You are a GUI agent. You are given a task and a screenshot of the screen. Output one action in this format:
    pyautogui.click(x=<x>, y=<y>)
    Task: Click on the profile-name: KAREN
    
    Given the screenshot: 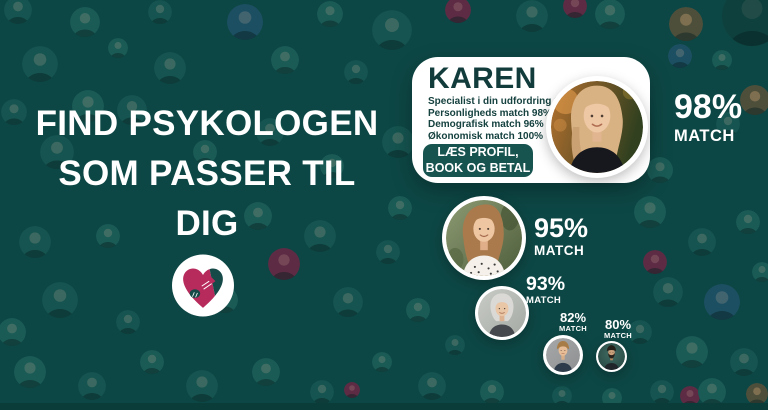 What is the action you would take?
    pyautogui.click(x=482, y=78)
    